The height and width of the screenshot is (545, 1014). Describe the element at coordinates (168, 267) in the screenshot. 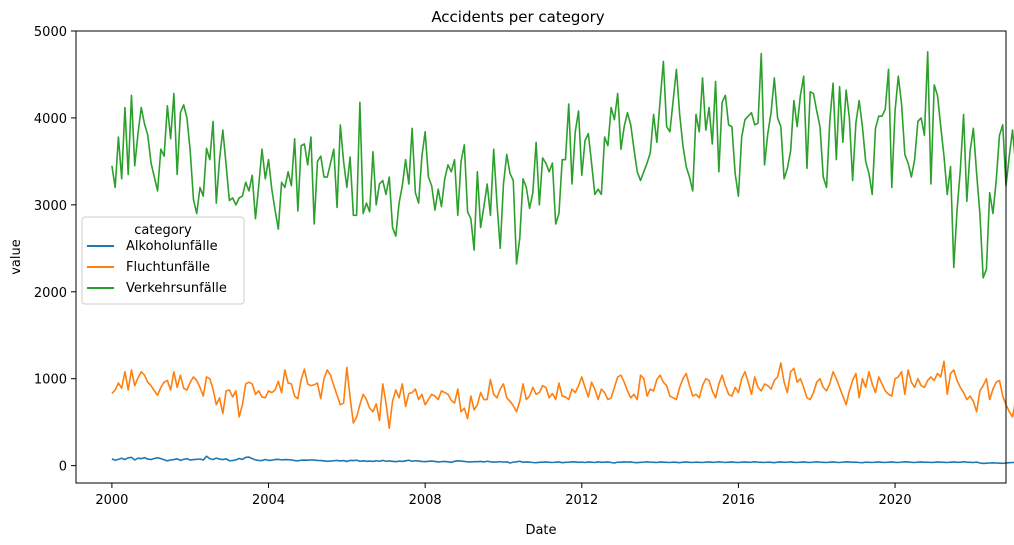

I see `legend-label: Fluchtunfälle` at that location.